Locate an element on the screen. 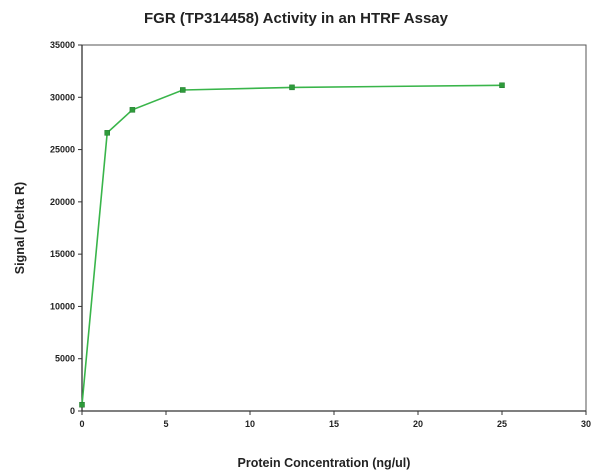 This screenshot has width=592, height=475. x-tick-label: 10 is located at coordinates (250, 424).